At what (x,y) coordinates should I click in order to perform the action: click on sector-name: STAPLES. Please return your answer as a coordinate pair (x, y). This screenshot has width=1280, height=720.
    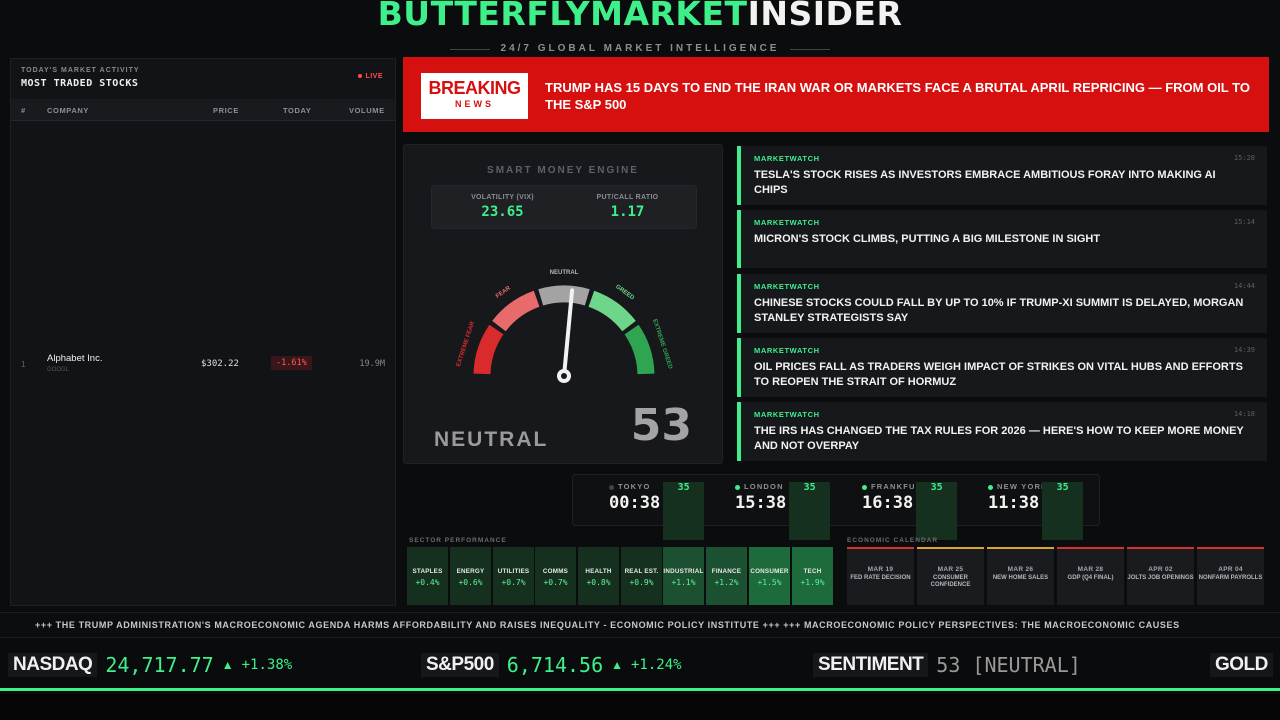
    Looking at the image, I should click on (427, 571).